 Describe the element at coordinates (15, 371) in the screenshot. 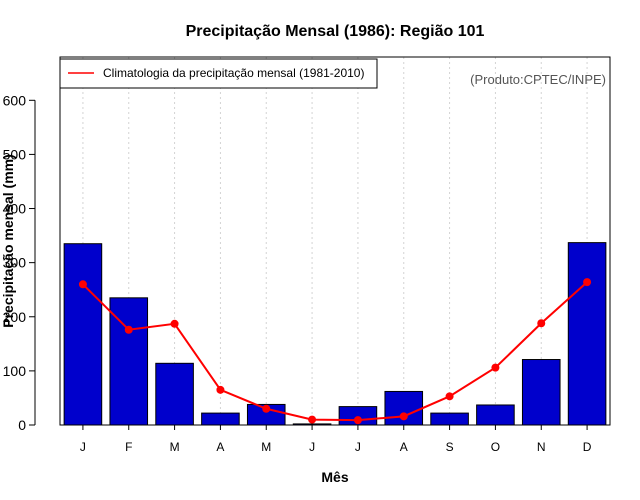

I see `y-tick-label: 100` at that location.